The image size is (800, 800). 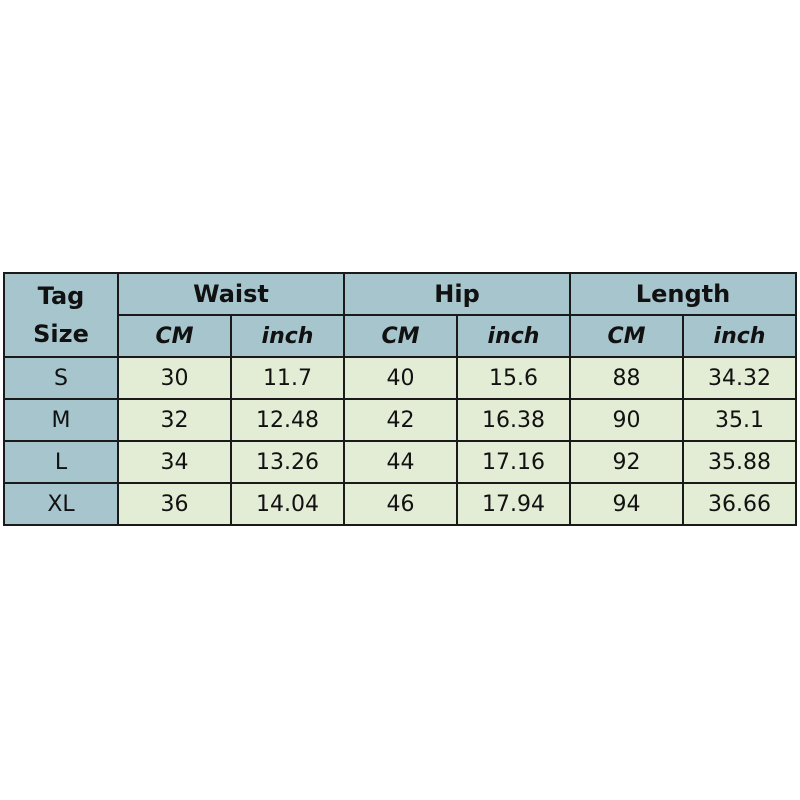 I want to click on hip-header: Hip, so click(x=457, y=294).